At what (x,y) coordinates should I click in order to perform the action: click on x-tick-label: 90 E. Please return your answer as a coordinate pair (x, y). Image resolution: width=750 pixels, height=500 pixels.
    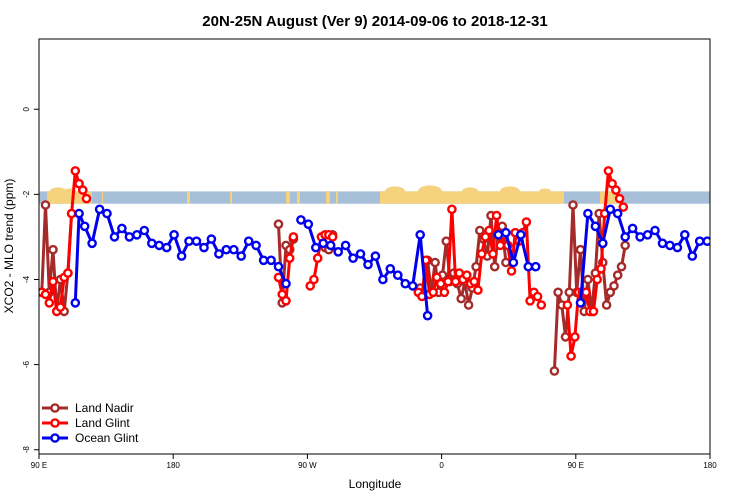
    Looking at the image, I should click on (576, 465).